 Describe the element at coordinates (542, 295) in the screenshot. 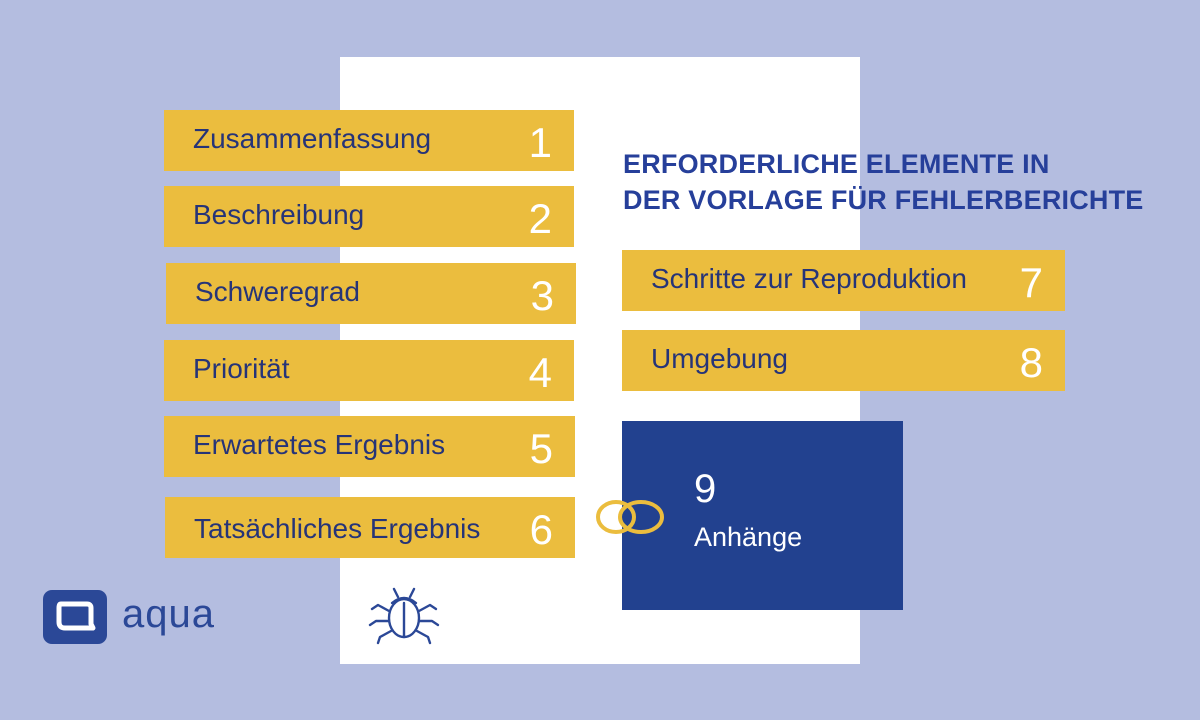

I see `item-number: 3` at that location.